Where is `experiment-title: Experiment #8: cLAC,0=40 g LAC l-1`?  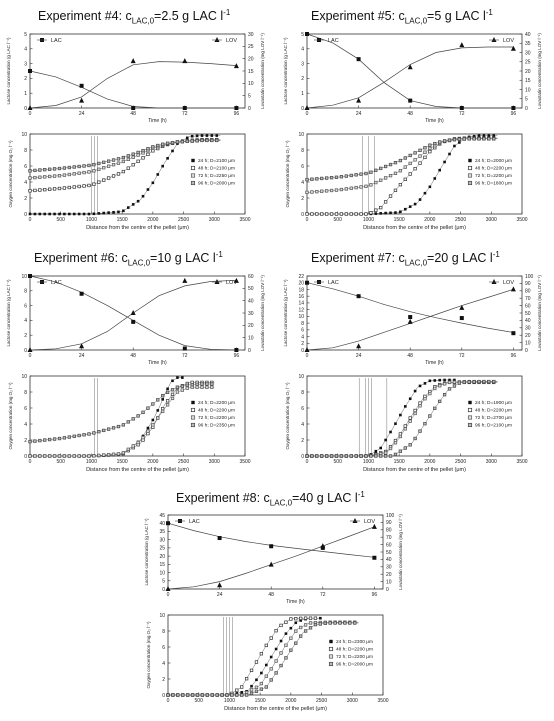 experiment-title: Experiment #8: cLAC,0=40 g LAC l-1 is located at coordinates (270, 499).